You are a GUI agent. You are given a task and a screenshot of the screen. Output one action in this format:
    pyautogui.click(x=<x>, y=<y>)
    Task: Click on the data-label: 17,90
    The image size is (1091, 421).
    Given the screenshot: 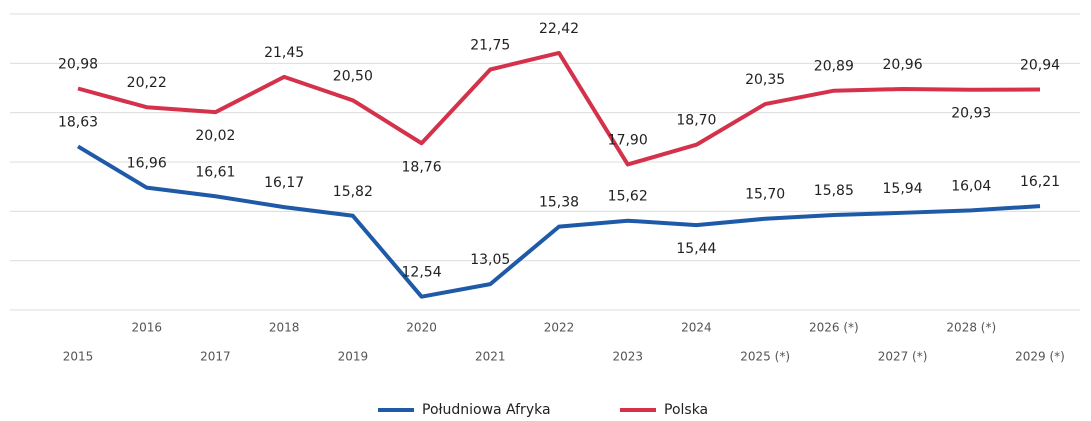 What is the action you would take?
    pyautogui.click(x=628, y=140)
    